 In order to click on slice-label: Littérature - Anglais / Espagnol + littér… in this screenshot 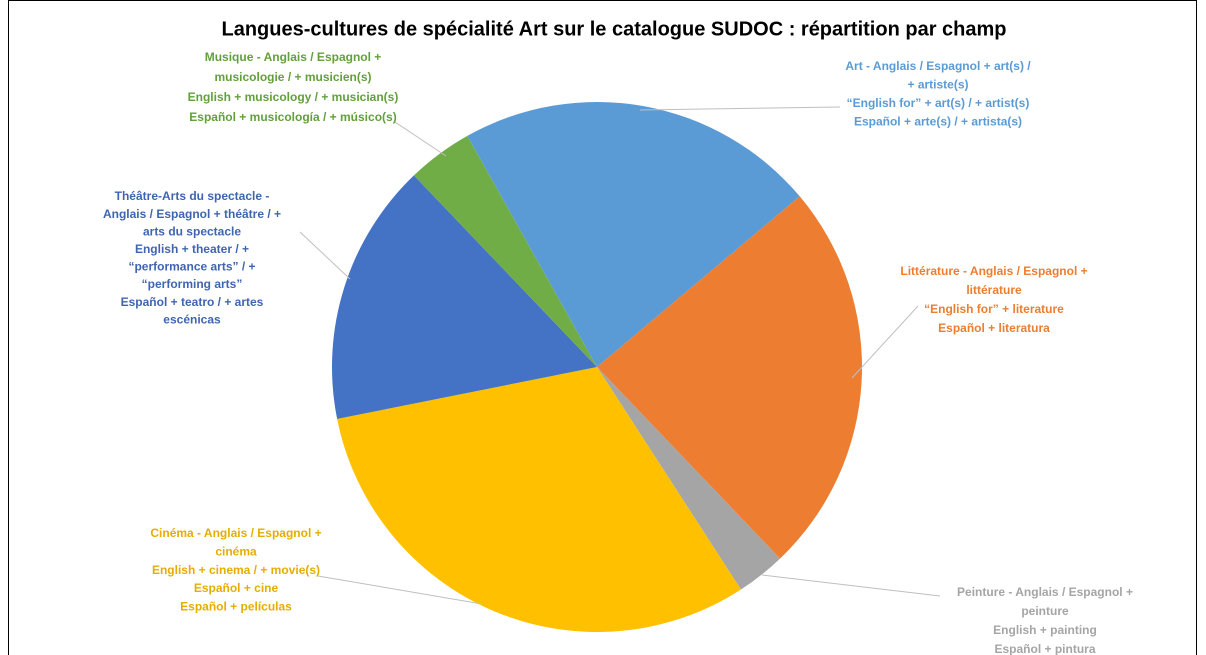, I will do `click(993, 299)`.